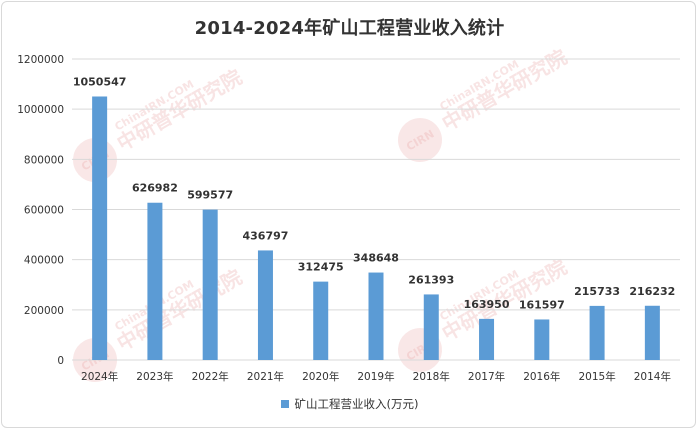  I want to click on data-label: 599577, so click(210, 195).